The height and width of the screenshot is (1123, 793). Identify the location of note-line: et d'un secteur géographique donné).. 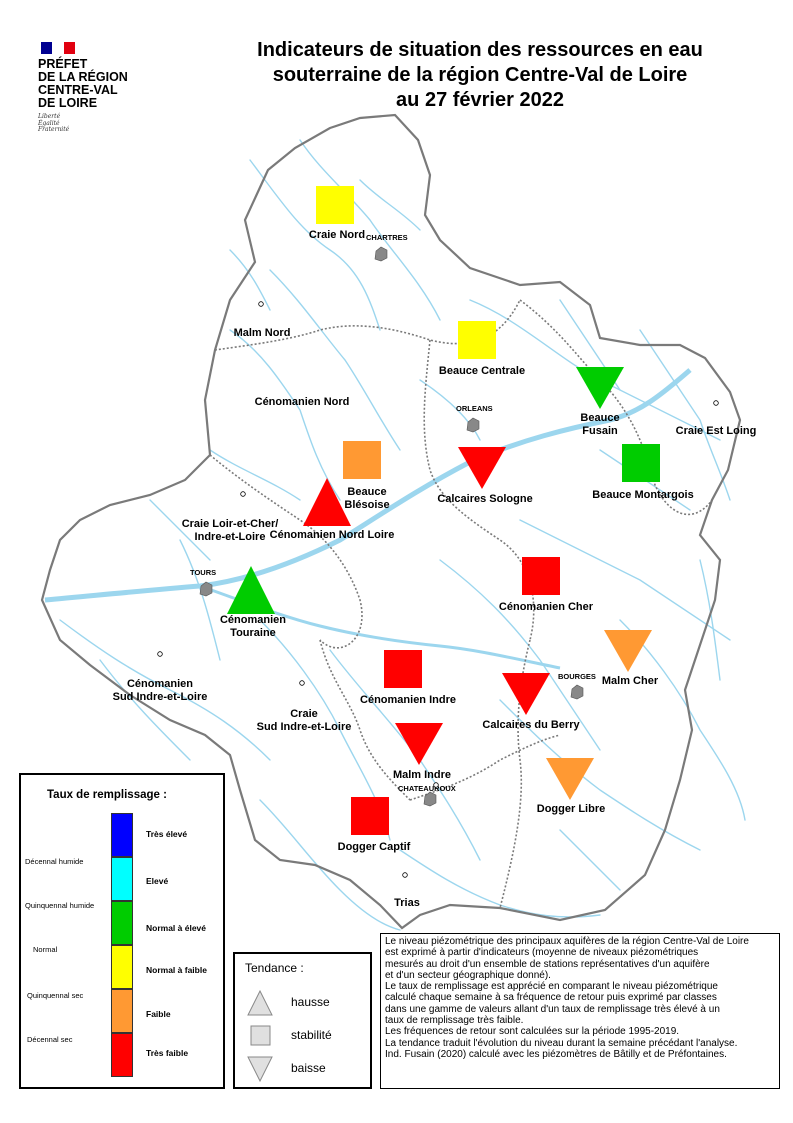
(468, 975).